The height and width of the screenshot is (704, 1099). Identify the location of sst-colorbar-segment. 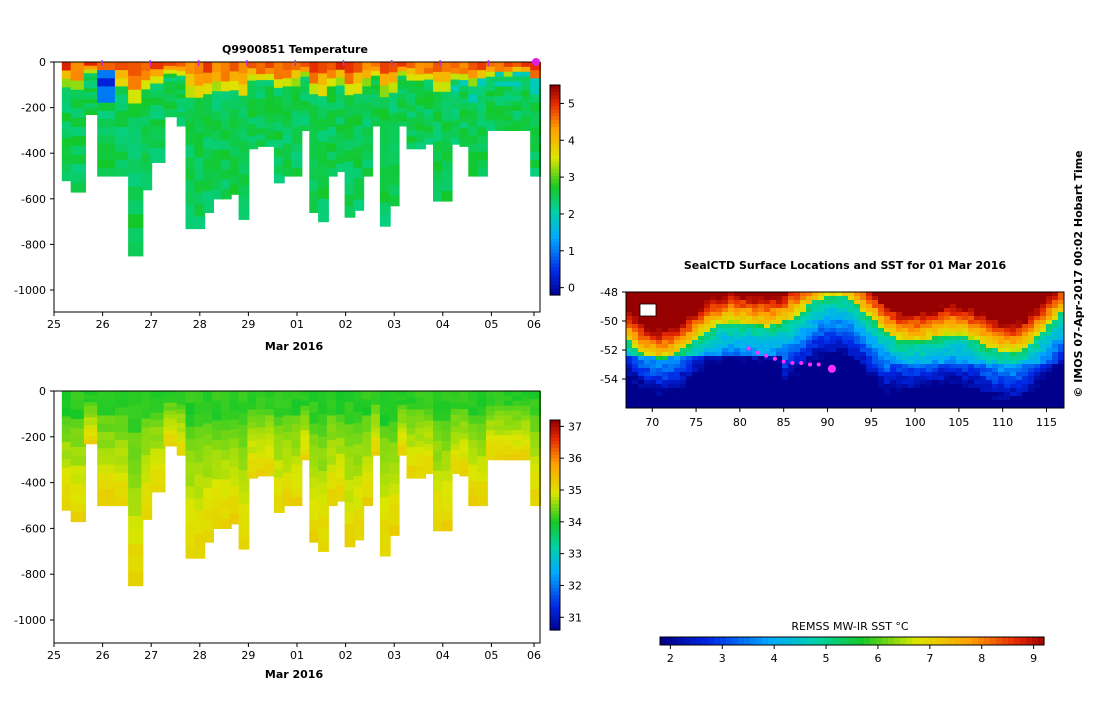
(945, 641).